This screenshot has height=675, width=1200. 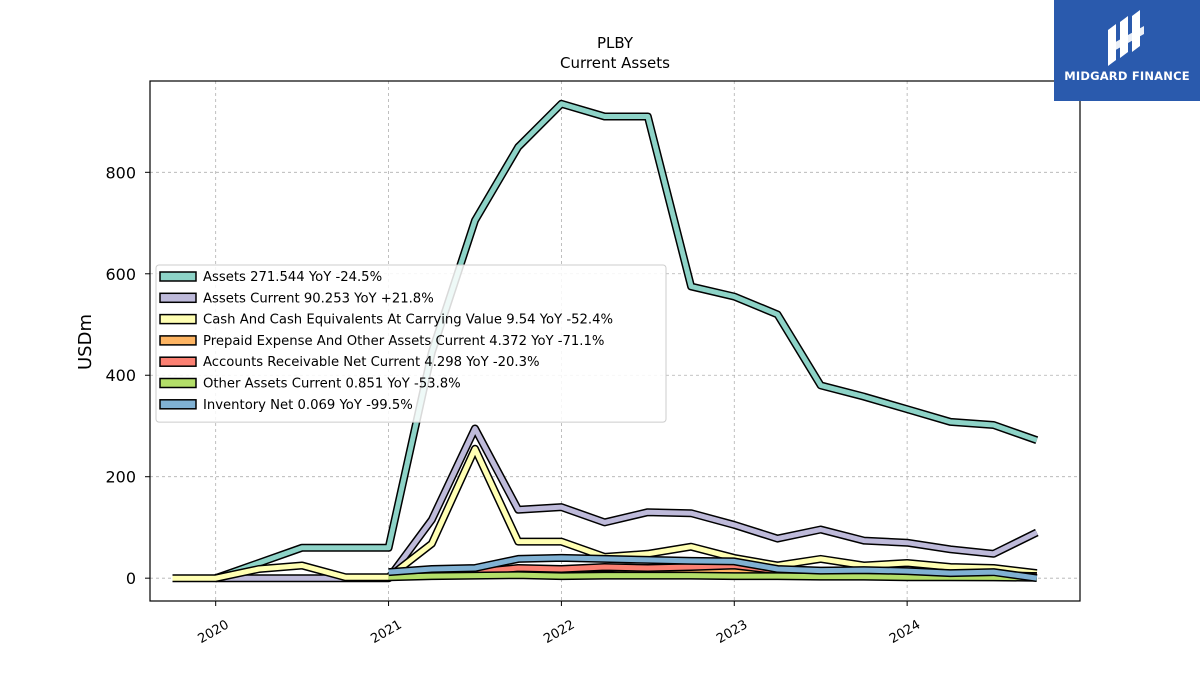 What do you see at coordinates (214, 632) in the screenshot?
I see `x-tick-label: 2020` at bounding box center [214, 632].